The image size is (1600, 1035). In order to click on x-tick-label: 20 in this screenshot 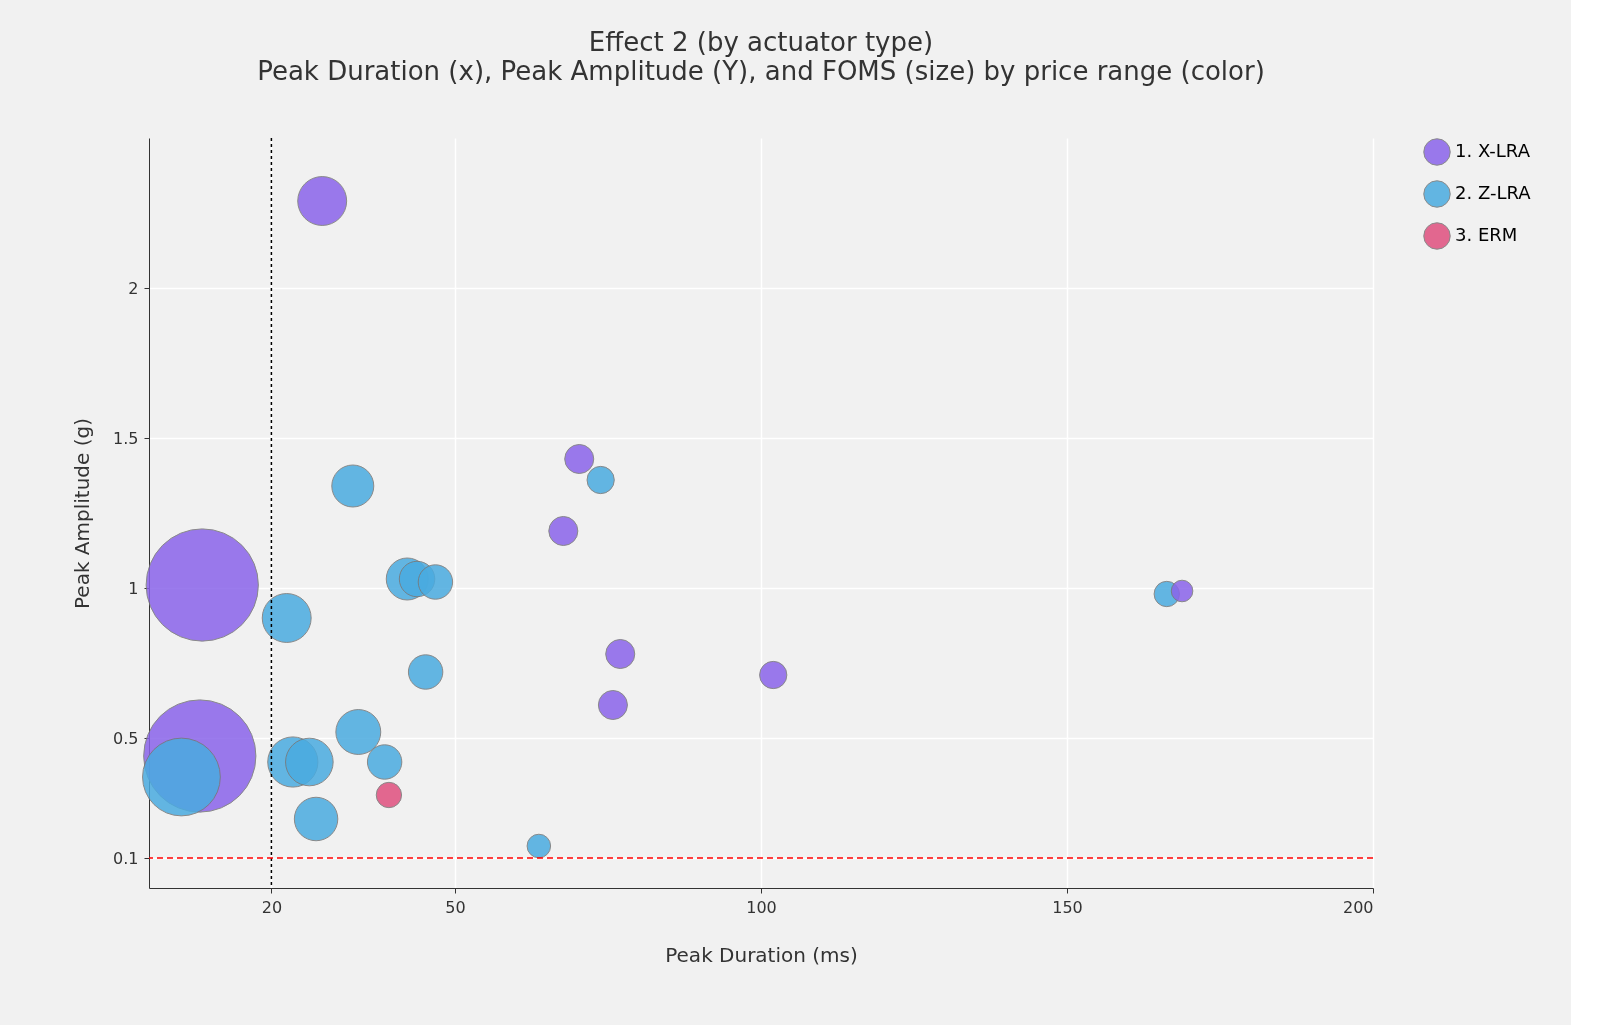, I will do `click(272, 907)`.